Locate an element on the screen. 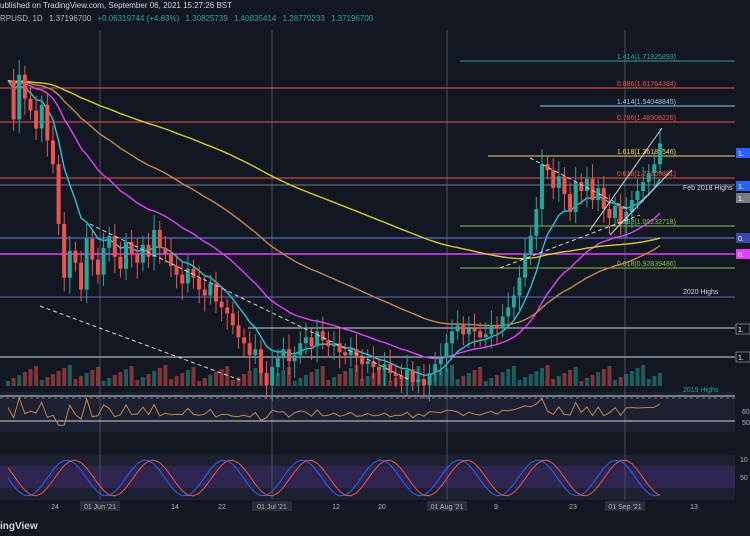 The height and width of the screenshot is (536, 750). stoch-d-line is located at coordinates (334, 478).